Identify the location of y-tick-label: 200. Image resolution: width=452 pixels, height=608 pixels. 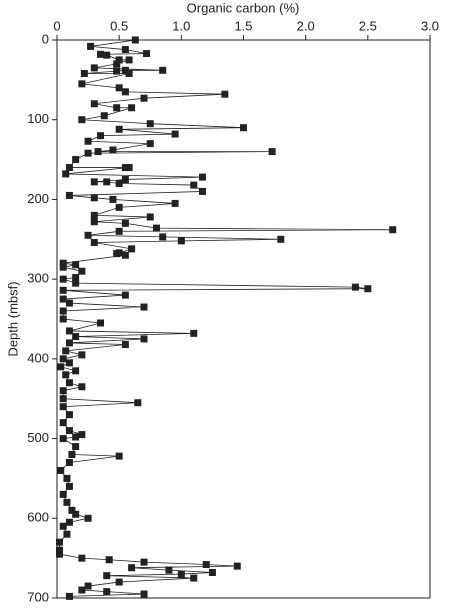
(38, 198).